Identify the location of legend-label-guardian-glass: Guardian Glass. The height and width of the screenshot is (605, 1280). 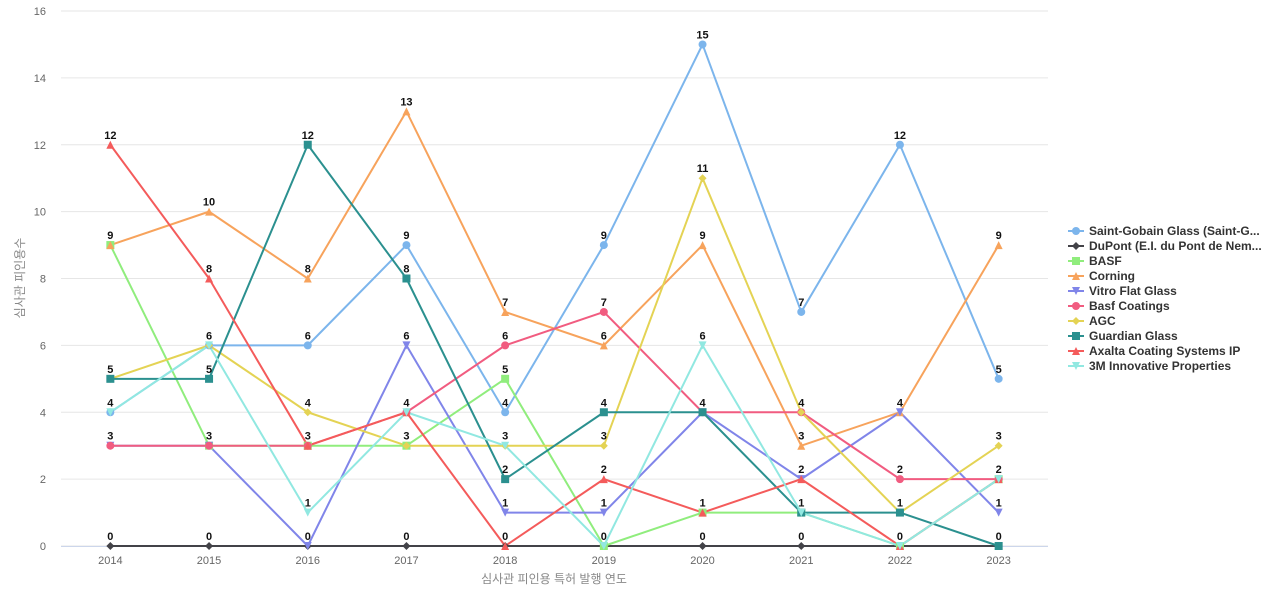
(1133, 336).